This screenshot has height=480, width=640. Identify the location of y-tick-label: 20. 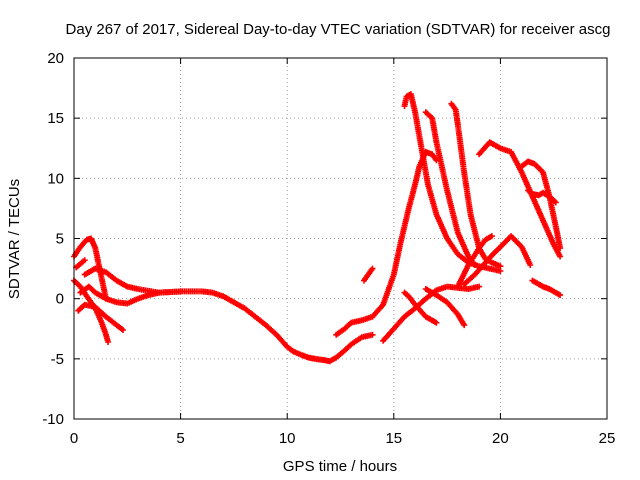
(55, 58).